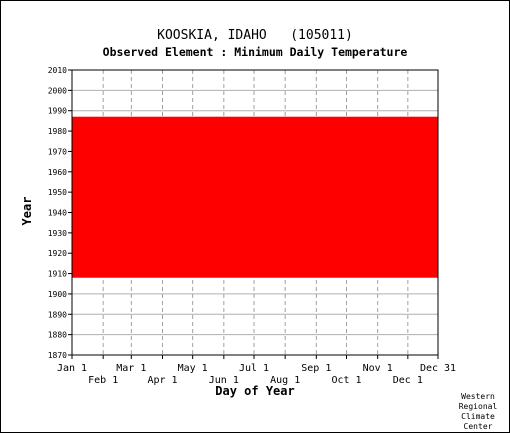  I want to click on credit-line: Regional, so click(478, 406).